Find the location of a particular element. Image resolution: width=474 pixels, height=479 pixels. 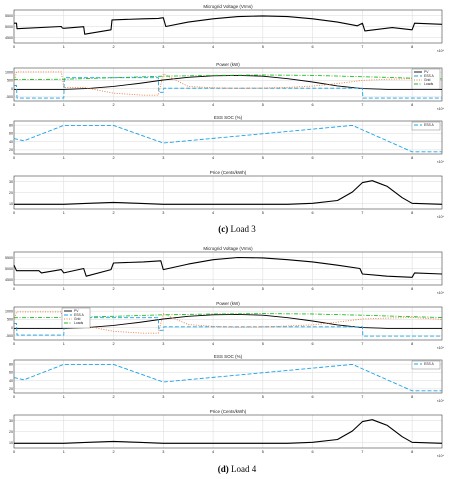

caption-d-label: (d) is located at coordinates (223, 469).